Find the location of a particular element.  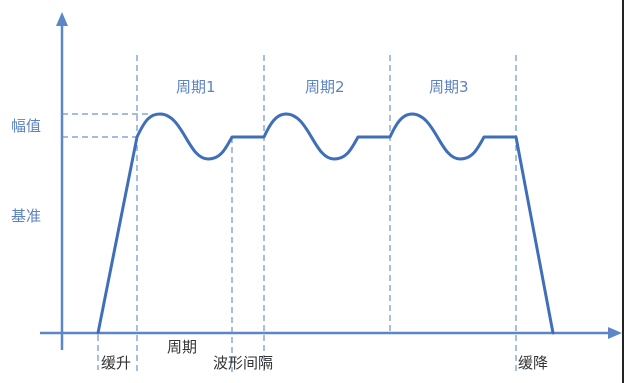

waveform-interval-label: 波形间隔 is located at coordinates (243, 363).